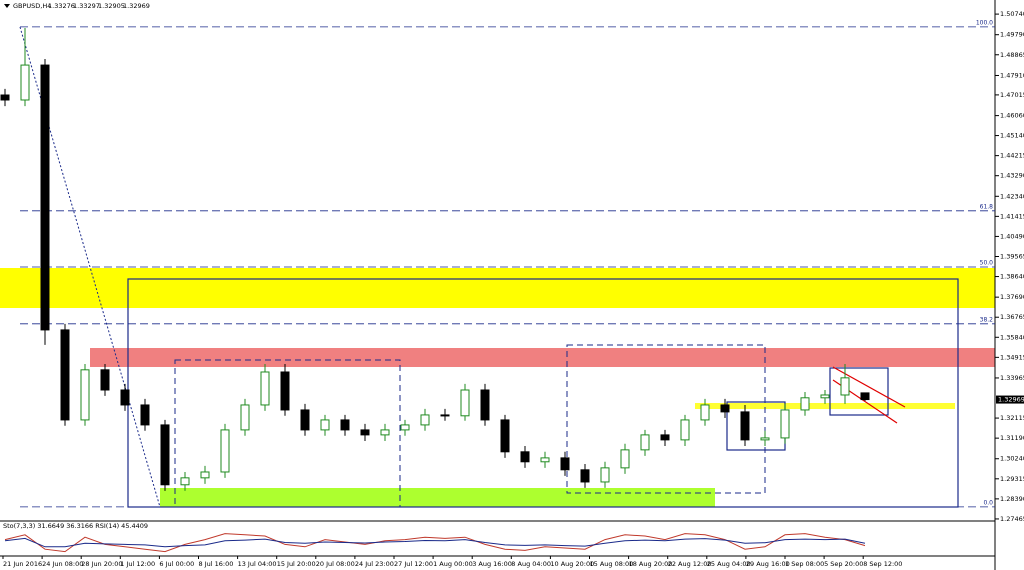 This screenshot has width=1024, height=570. I want to click on menu-arrow, so click(7, 6).